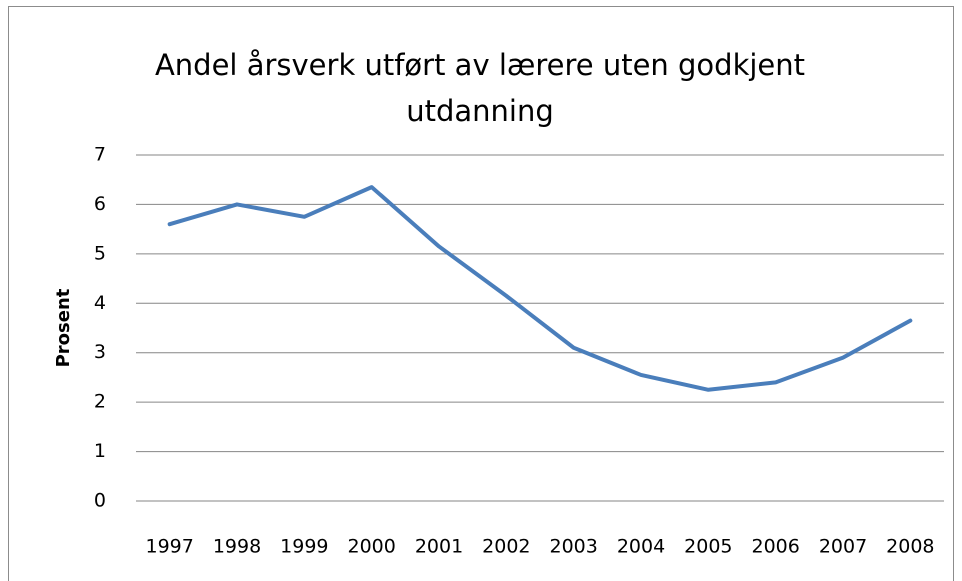 The height and width of the screenshot is (581, 962). Describe the element at coordinates (100, 352) in the screenshot. I see `y-tick-label: 3` at that location.